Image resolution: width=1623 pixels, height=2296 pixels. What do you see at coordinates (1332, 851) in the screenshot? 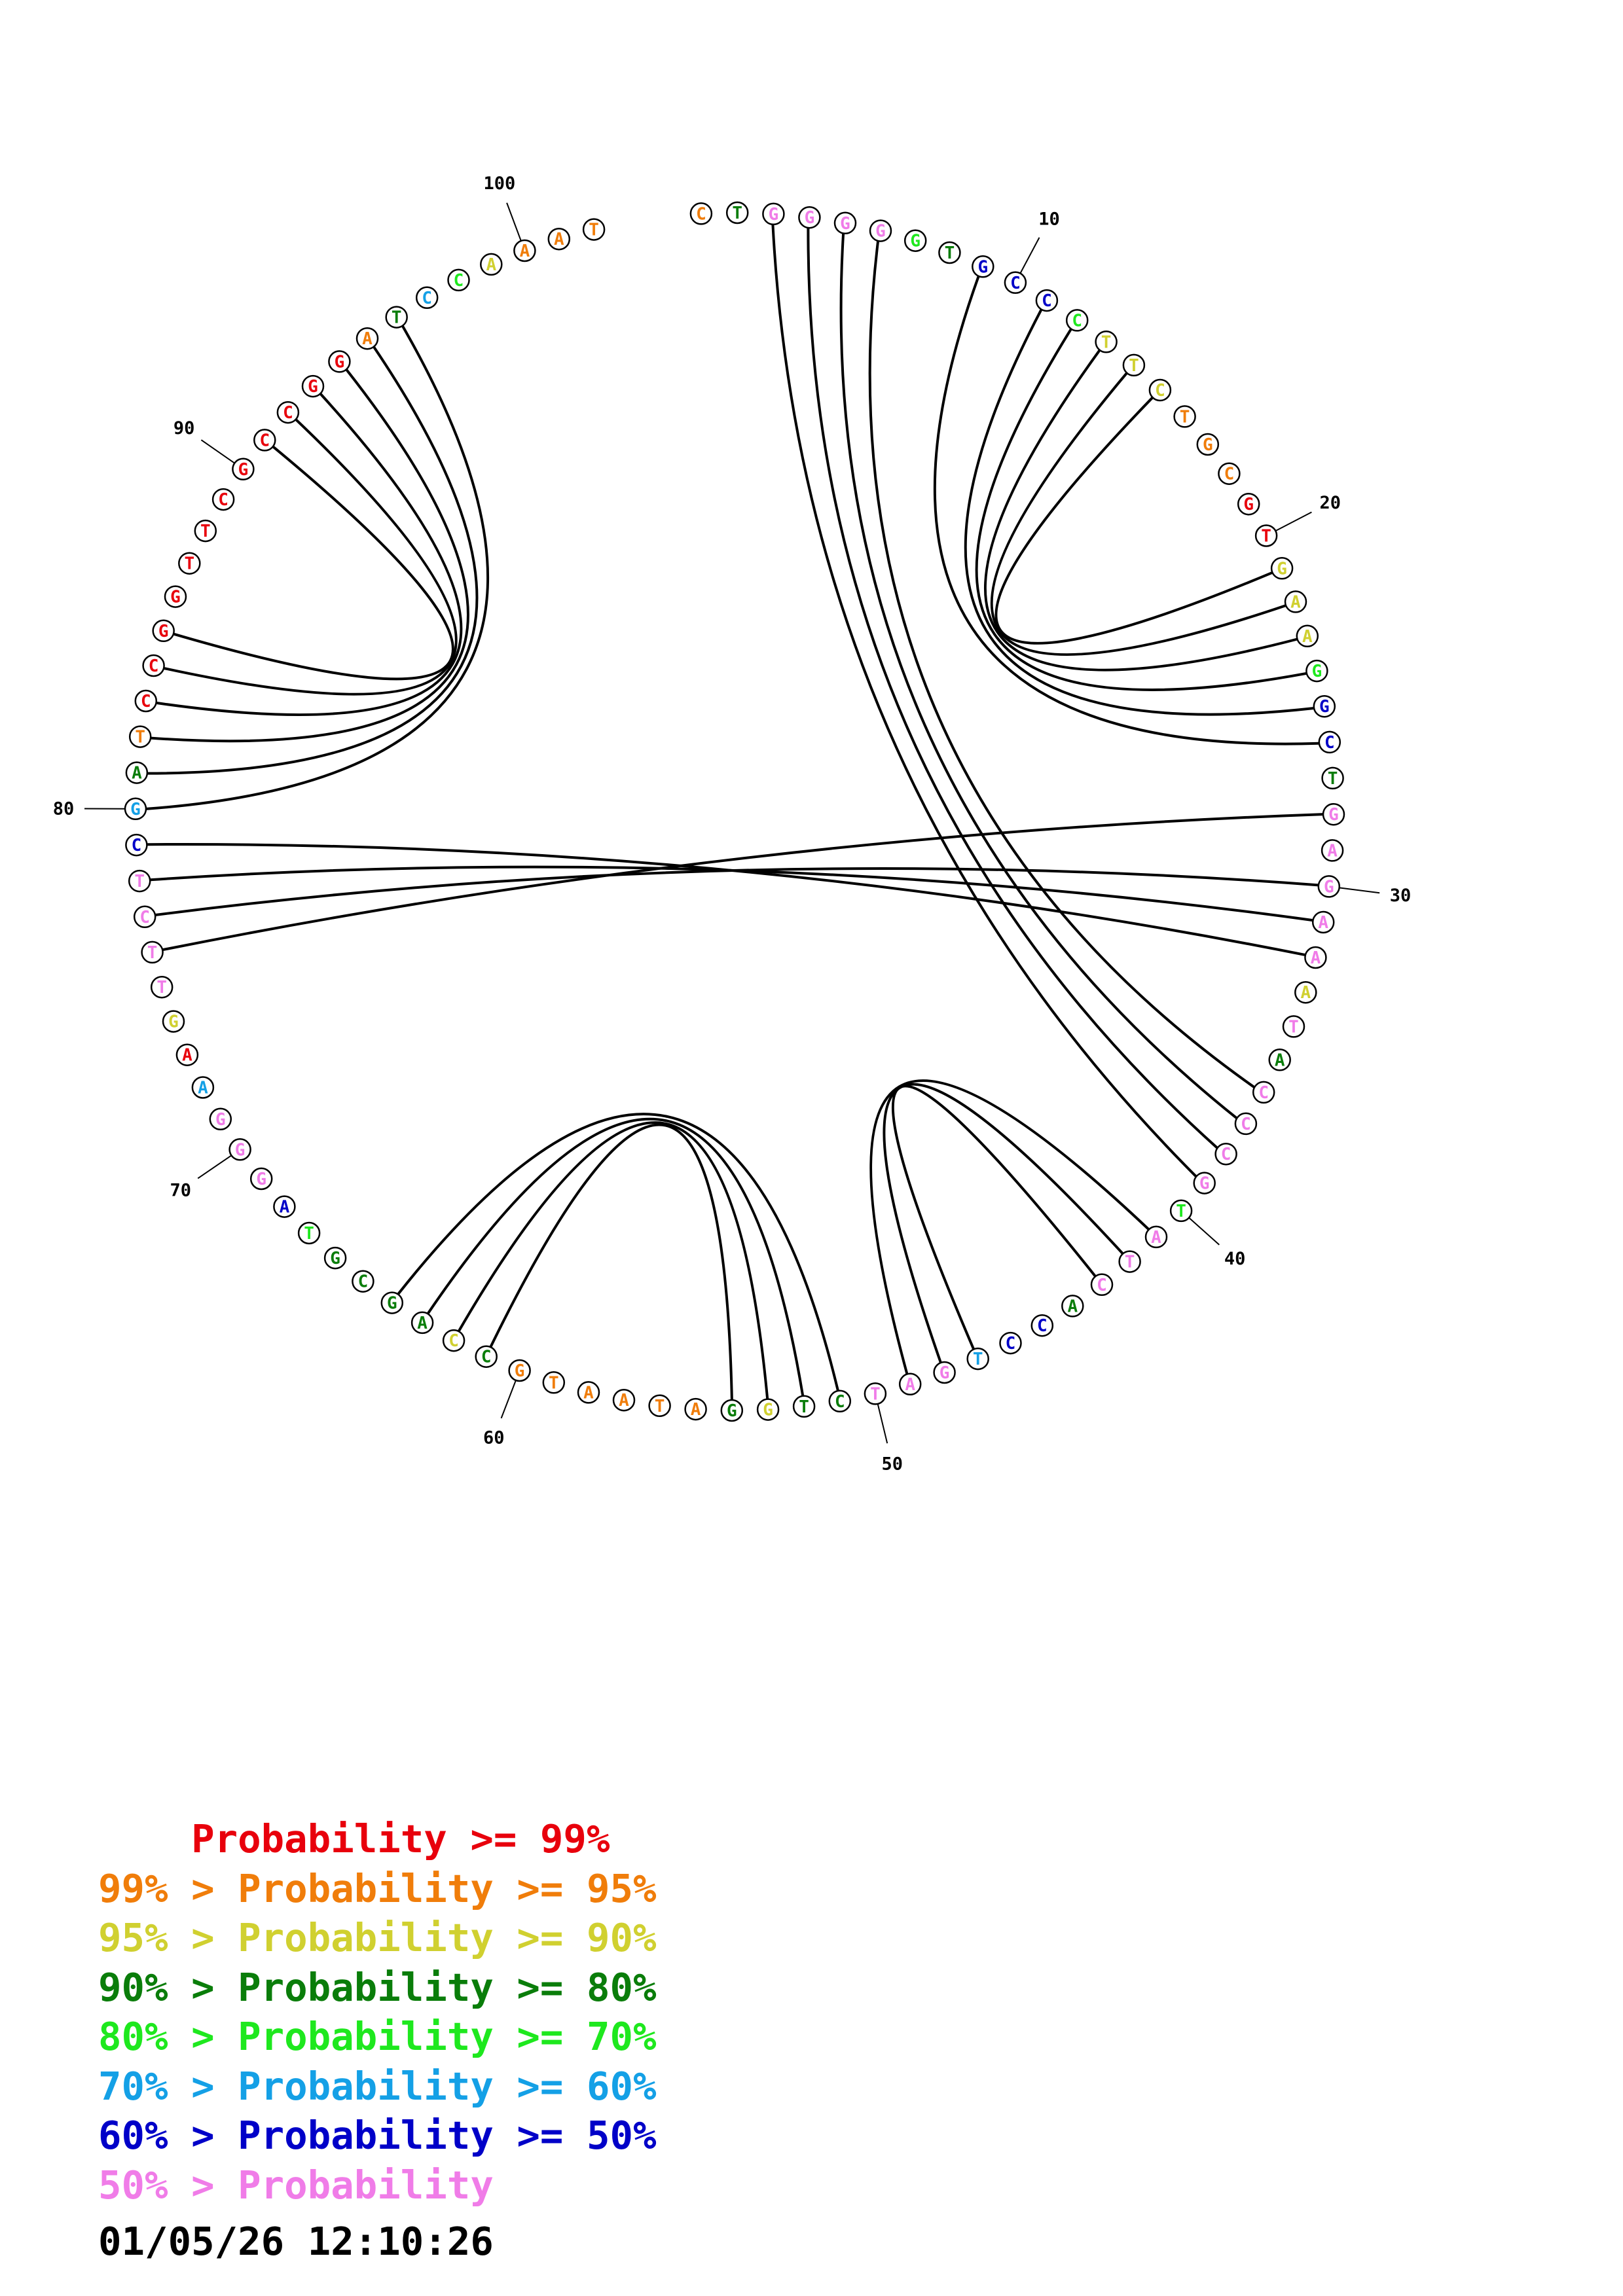
I see `nucleotide-letter-29: A` at bounding box center [1332, 851].